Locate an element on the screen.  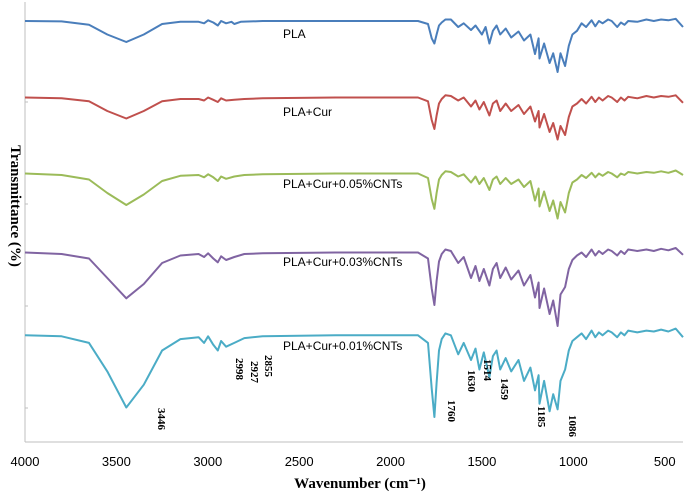
x-tick-label: 1000 is located at coordinates (573, 461).